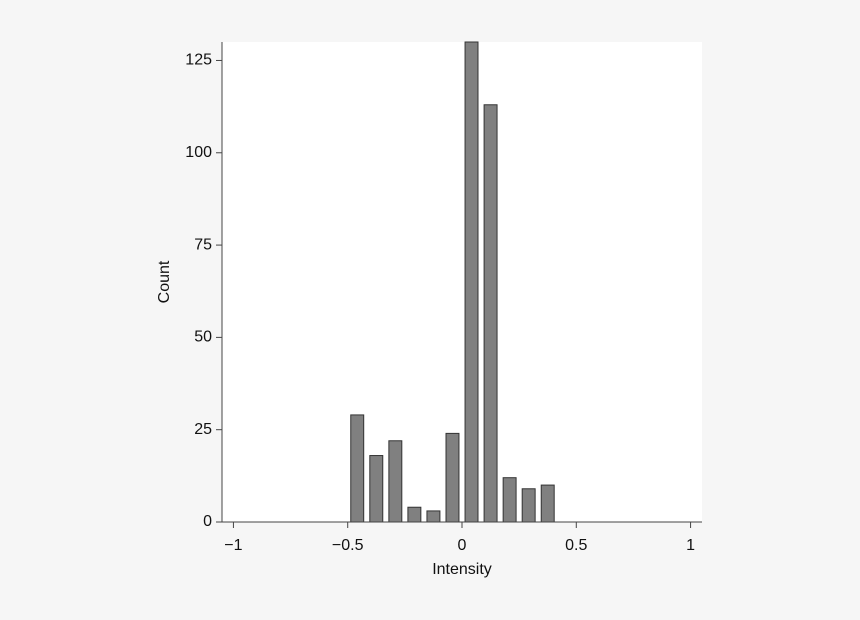  Describe the element at coordinates (203, 244) in the screenshot. I see `y-tick-label: 75` at that location.